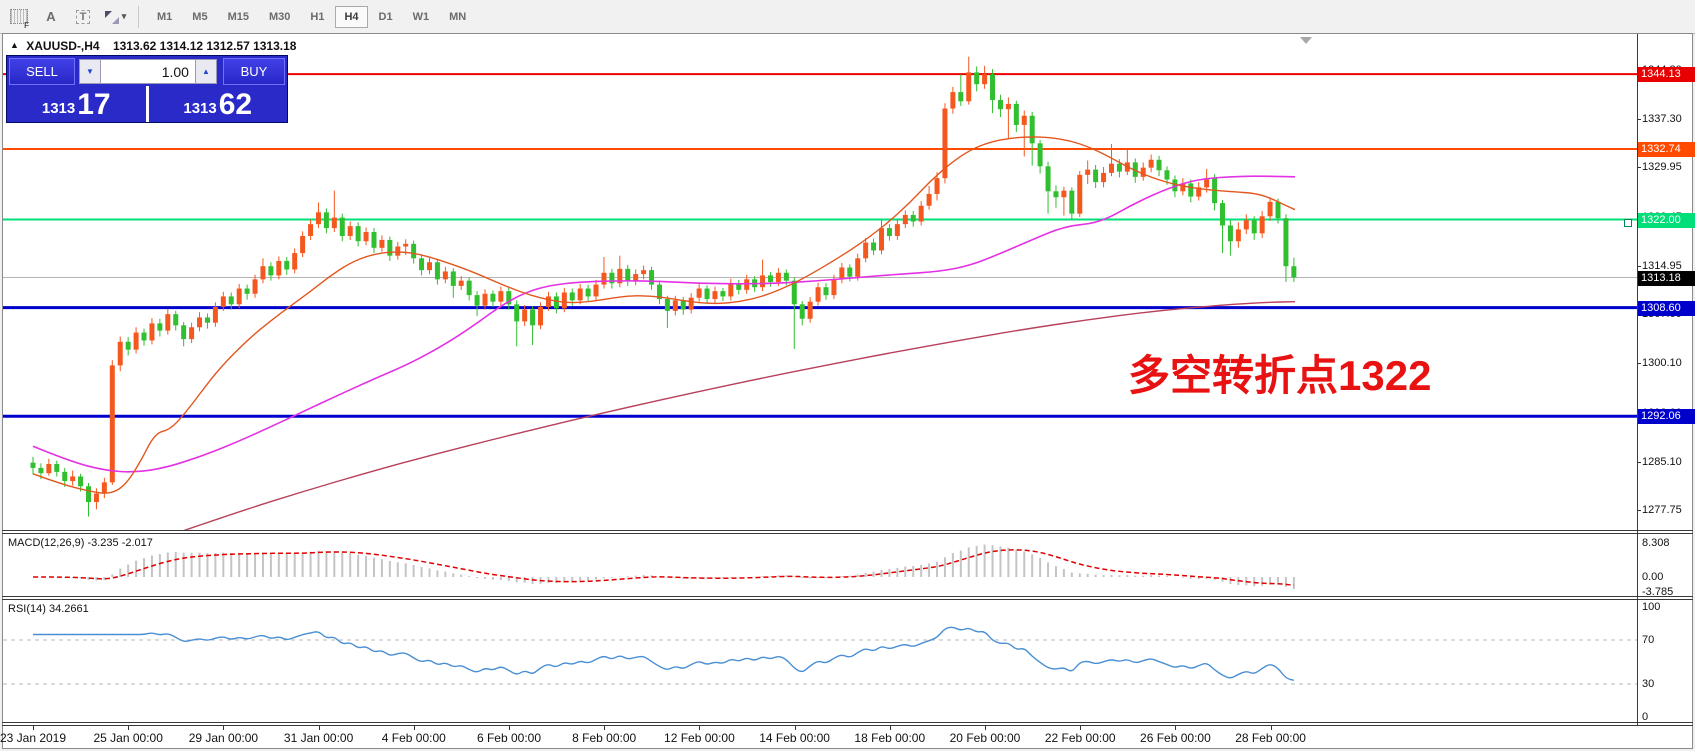 The height and width of the screenshot is (751, 1695). What do you see at coordinates (385, 16) in the screenshot?
I see `timeframe-button-d1: D1` at bounding box center [385, 16].